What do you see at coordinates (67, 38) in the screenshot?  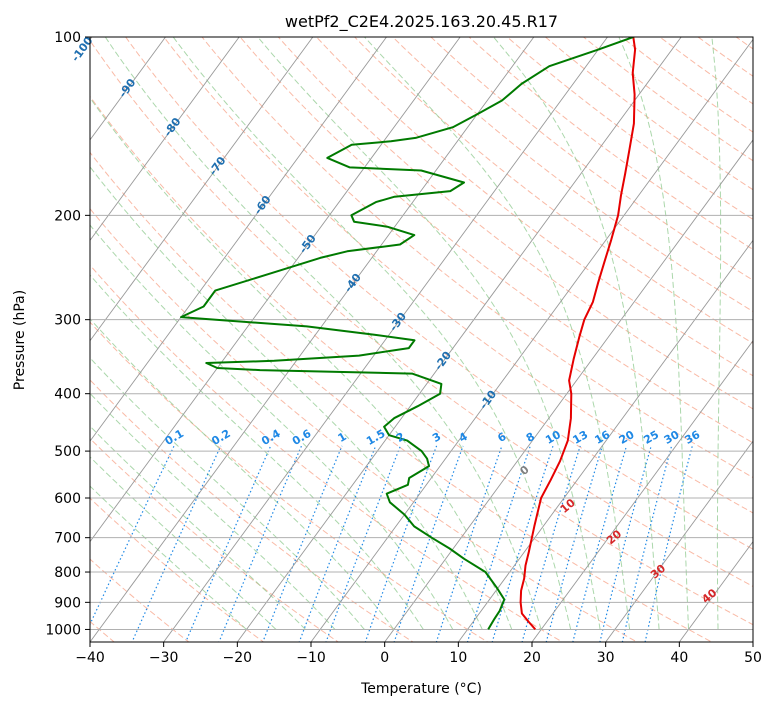 I see `y-tick-label: 100` at bounding box center [67, 38].